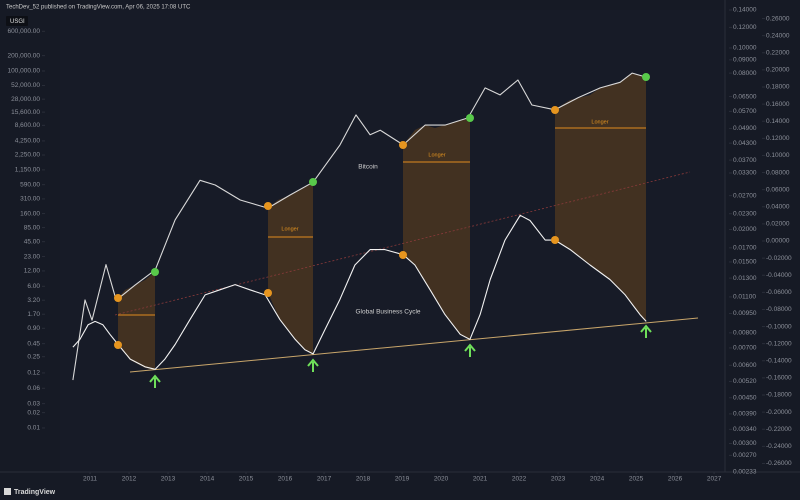 This screenshot has height=500, width=800. I want to click on x-tick-label: 2013, so click(168, 479).